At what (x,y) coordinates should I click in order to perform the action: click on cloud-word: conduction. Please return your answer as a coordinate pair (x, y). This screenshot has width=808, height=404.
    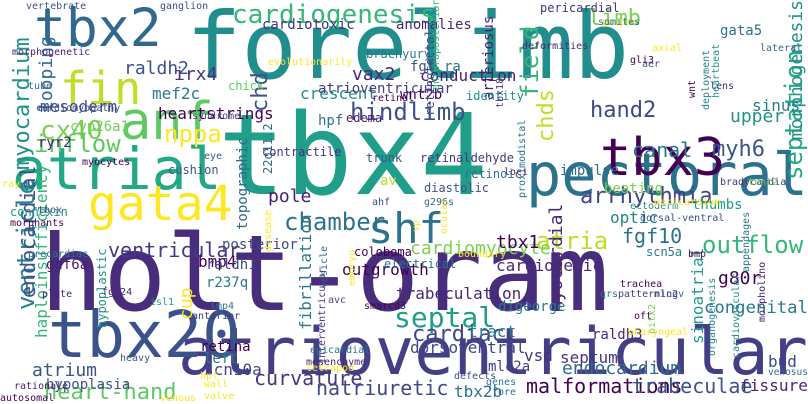
    Looking at the image, I should click on (468, 75).